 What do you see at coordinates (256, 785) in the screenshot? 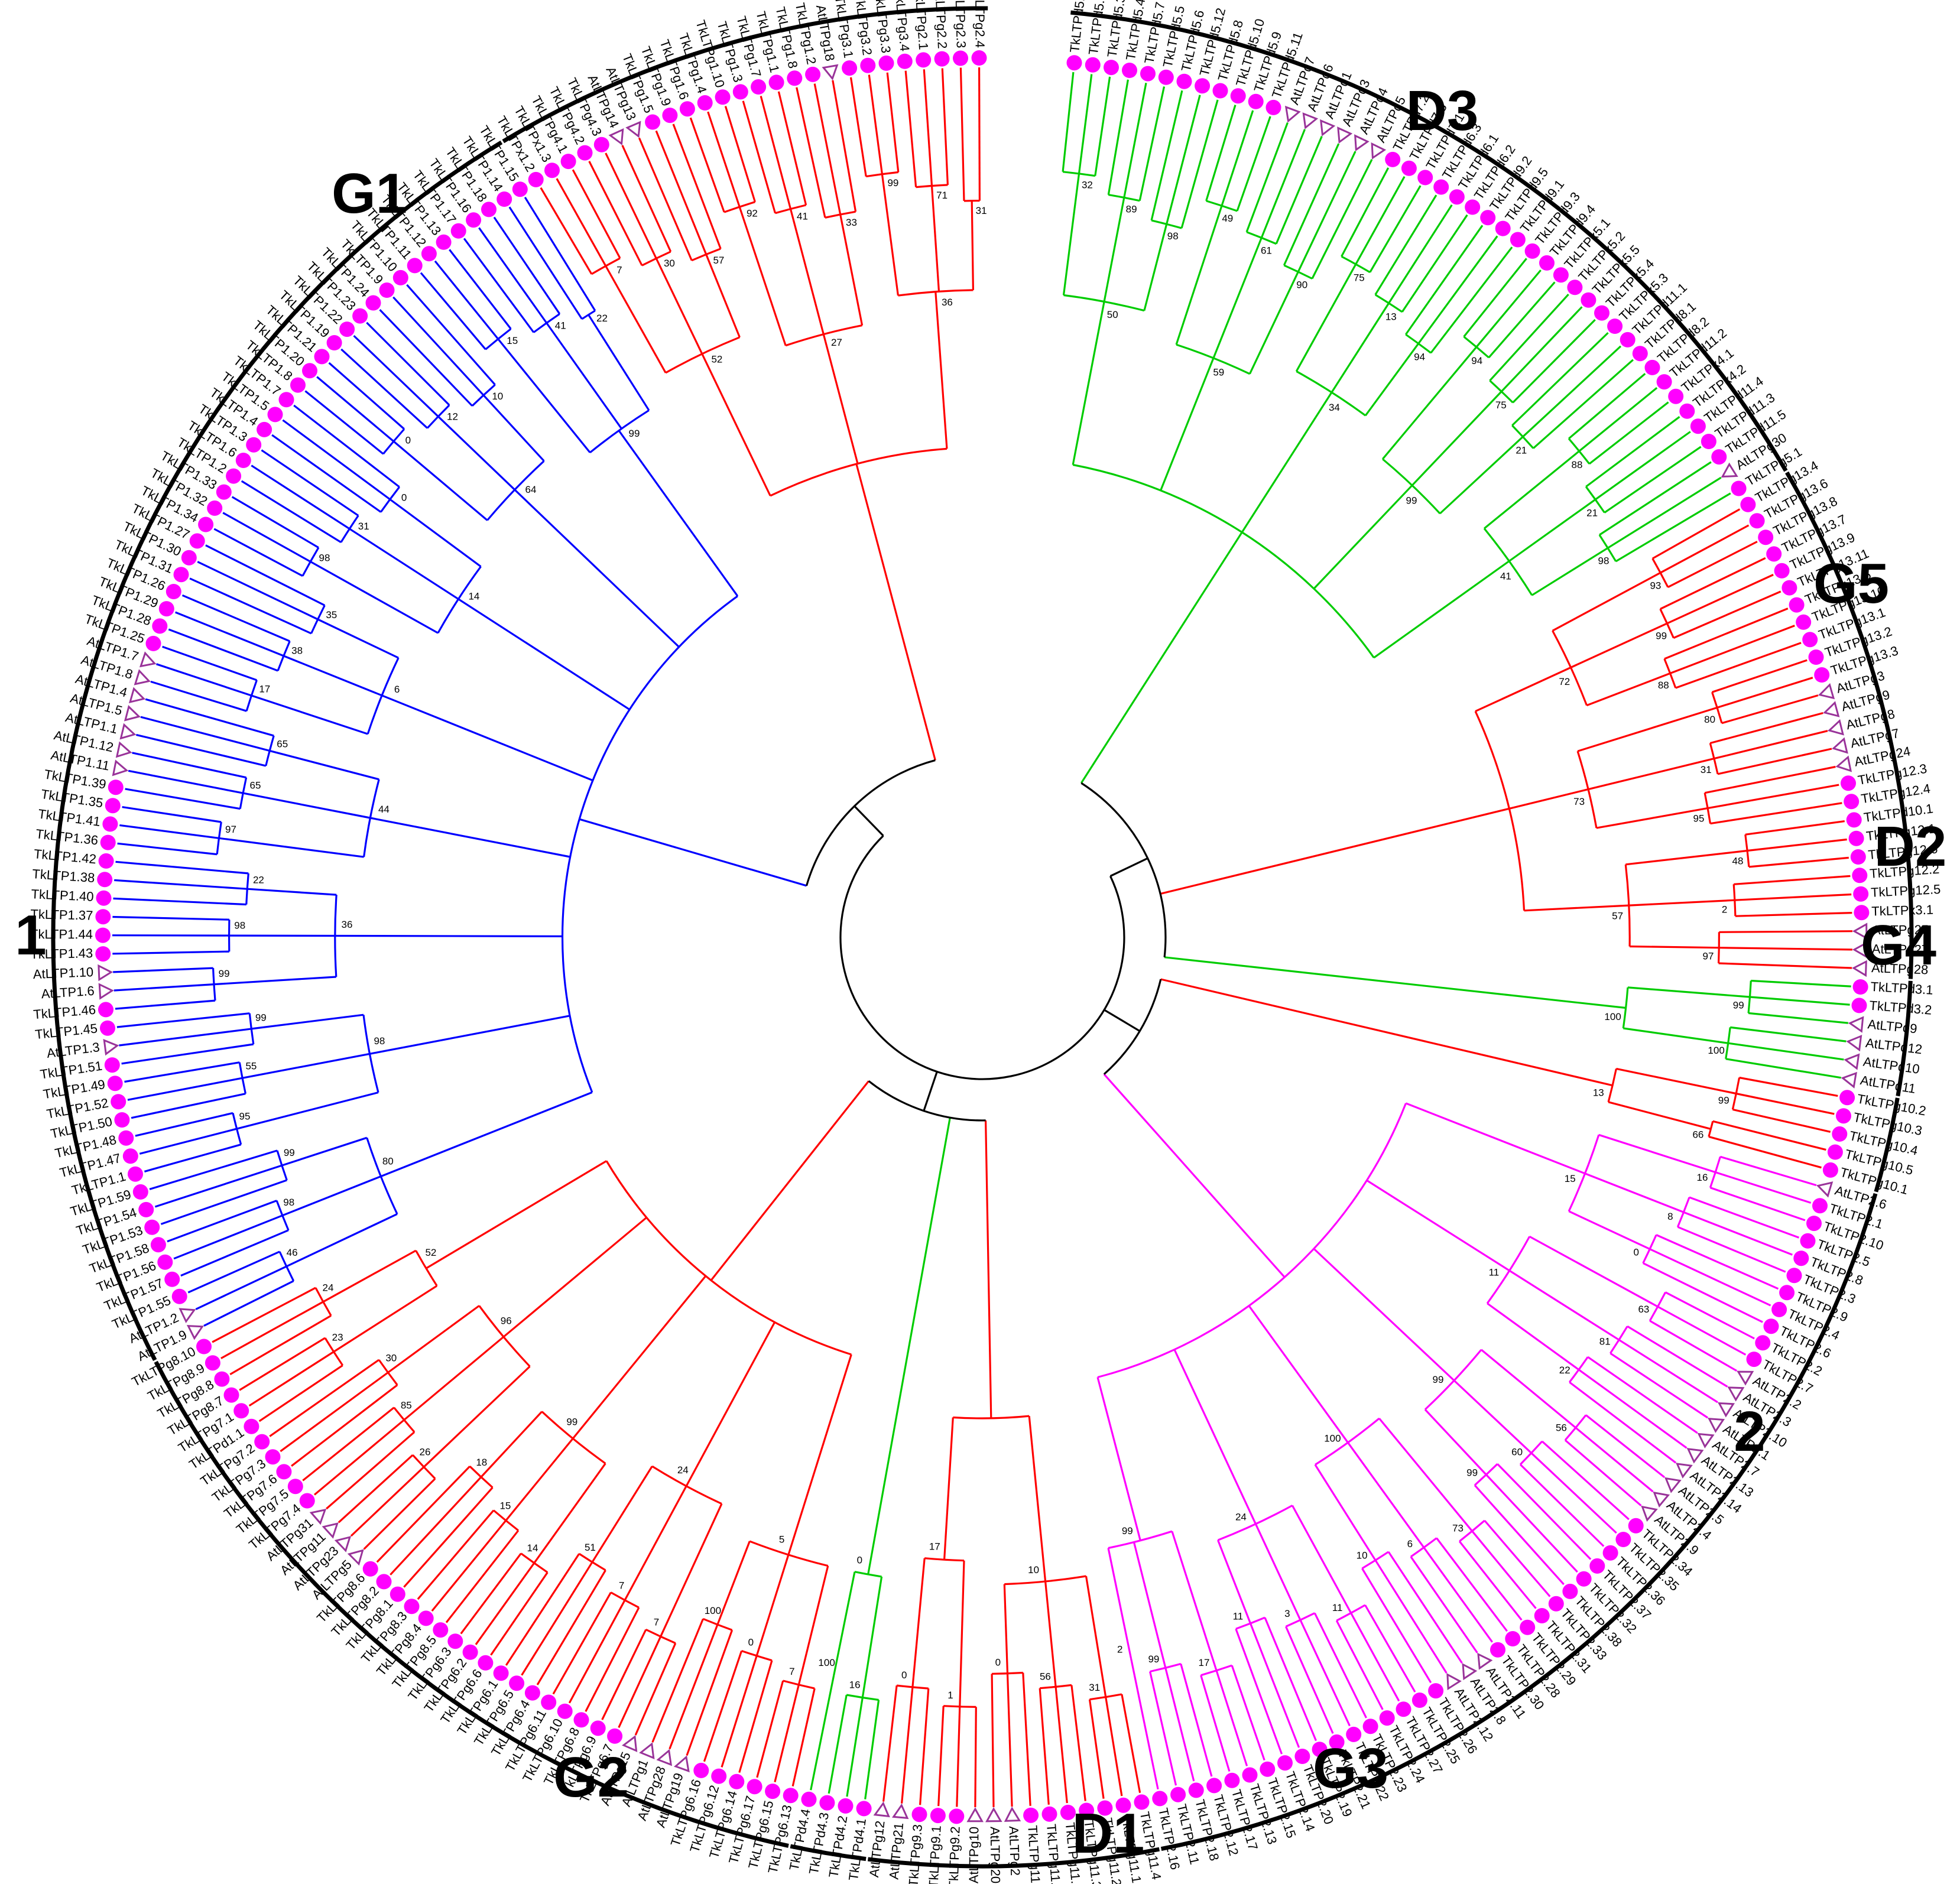
I see `bootstrap-value: 65` at bounding box center [256, 785].